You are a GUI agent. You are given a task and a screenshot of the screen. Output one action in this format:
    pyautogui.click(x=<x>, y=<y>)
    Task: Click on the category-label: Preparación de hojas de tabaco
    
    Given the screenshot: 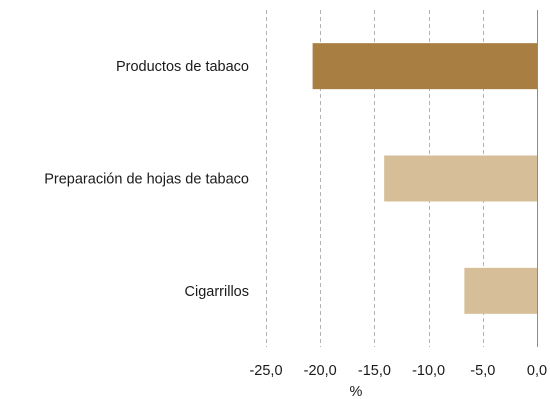 What is the action you would take?
    pyautogui.click(x=146, y=180)
    